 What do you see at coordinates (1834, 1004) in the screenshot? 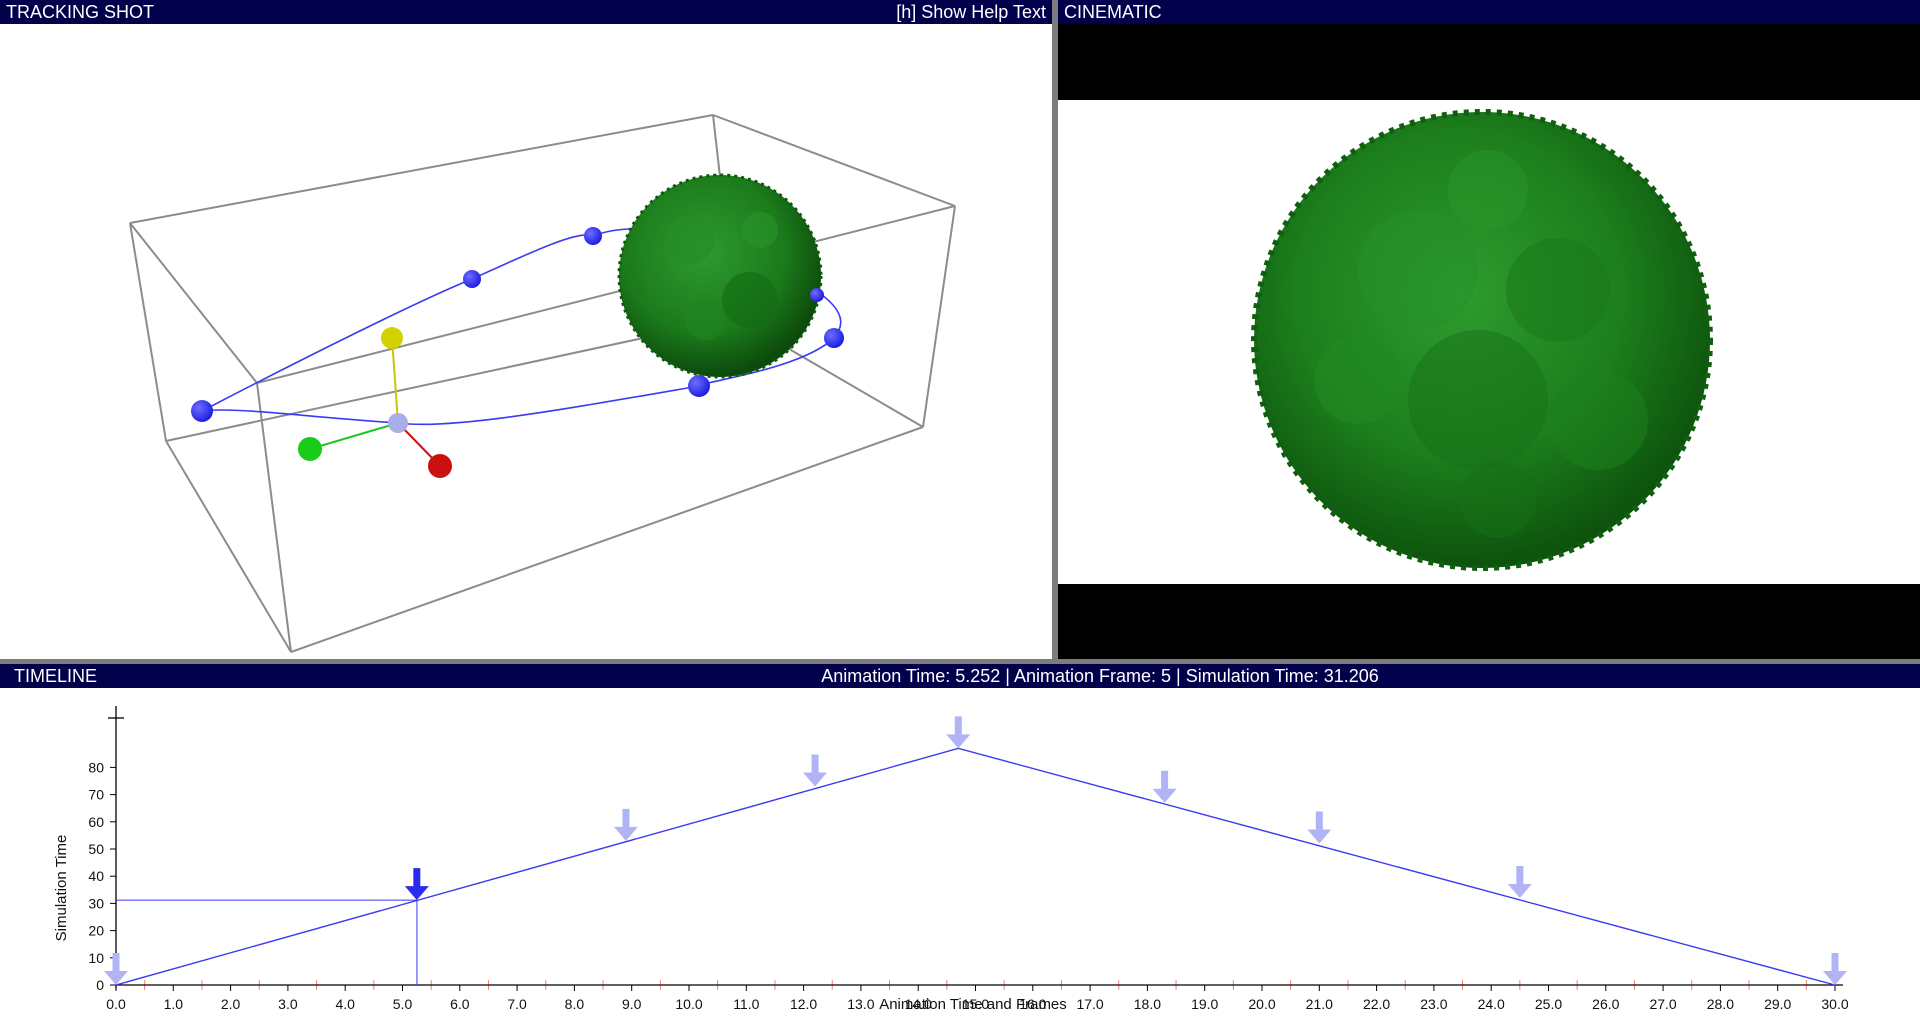
I see `x-tick-label: 30.0` at bounding box center [1834, 1004].